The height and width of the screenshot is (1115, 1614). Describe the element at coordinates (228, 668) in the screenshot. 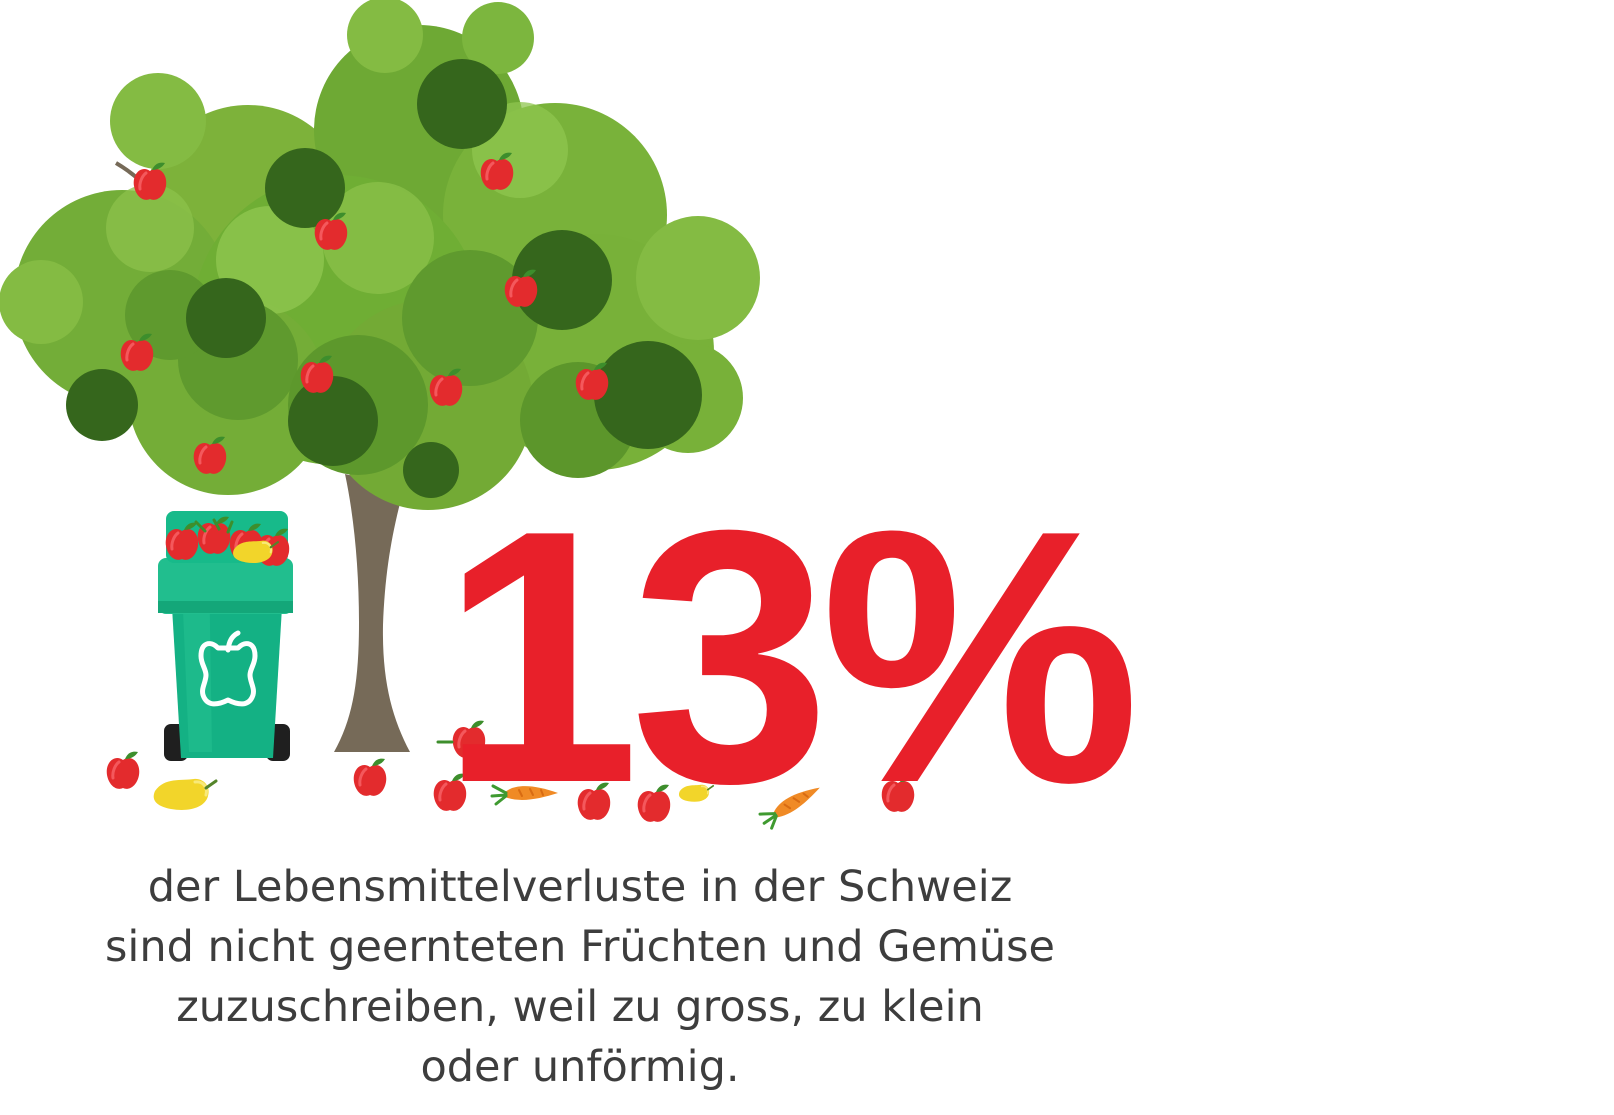

I see `apple-core-icon` at that location.